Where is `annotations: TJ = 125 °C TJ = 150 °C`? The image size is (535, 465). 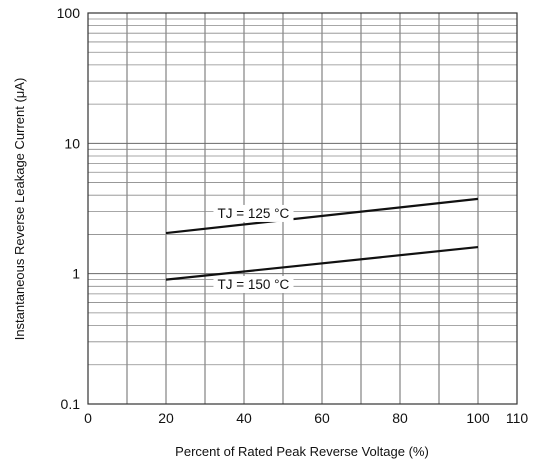 annotations: TJ = 125 °C TJ = 150 °C is located at coordinates (253, 249).